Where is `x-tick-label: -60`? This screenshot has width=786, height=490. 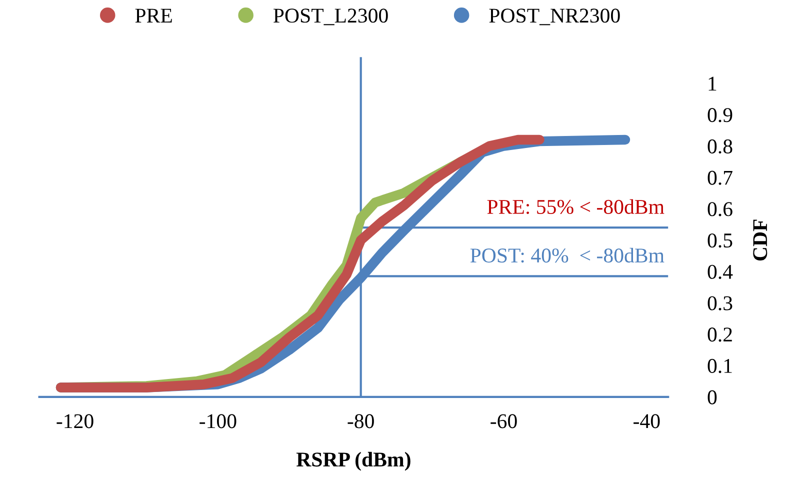 x-tick-label: -60 is located at coordinates (503, 421).